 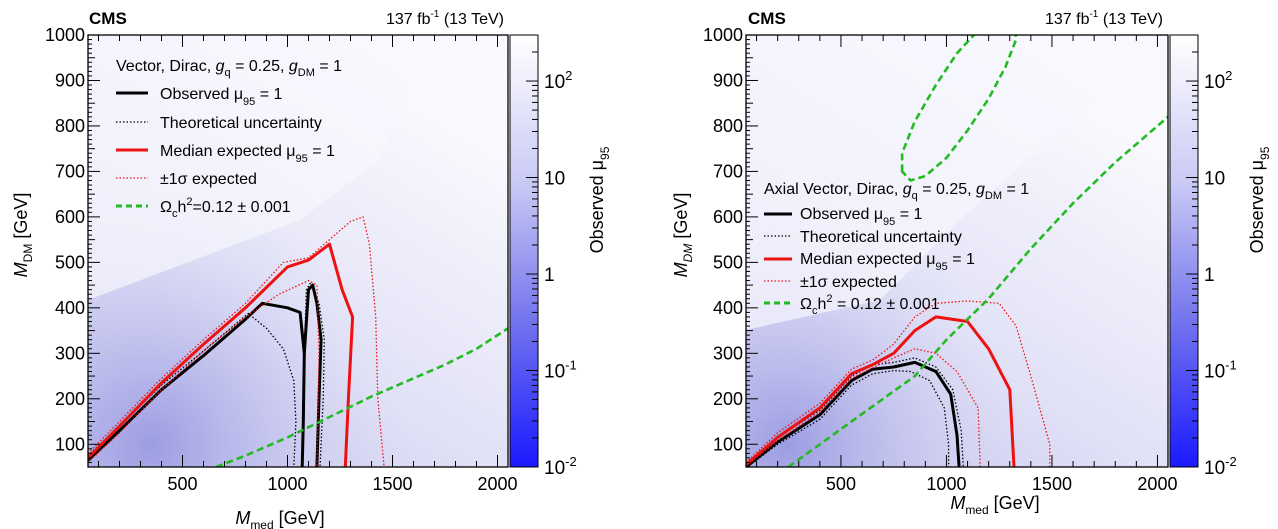 What do you see at coordinates (229, 68) in the screenshot?
I see `legend-title: Vector, Dirac, gq = 0.25, gDM = 1` at bounding box center [229, 68].